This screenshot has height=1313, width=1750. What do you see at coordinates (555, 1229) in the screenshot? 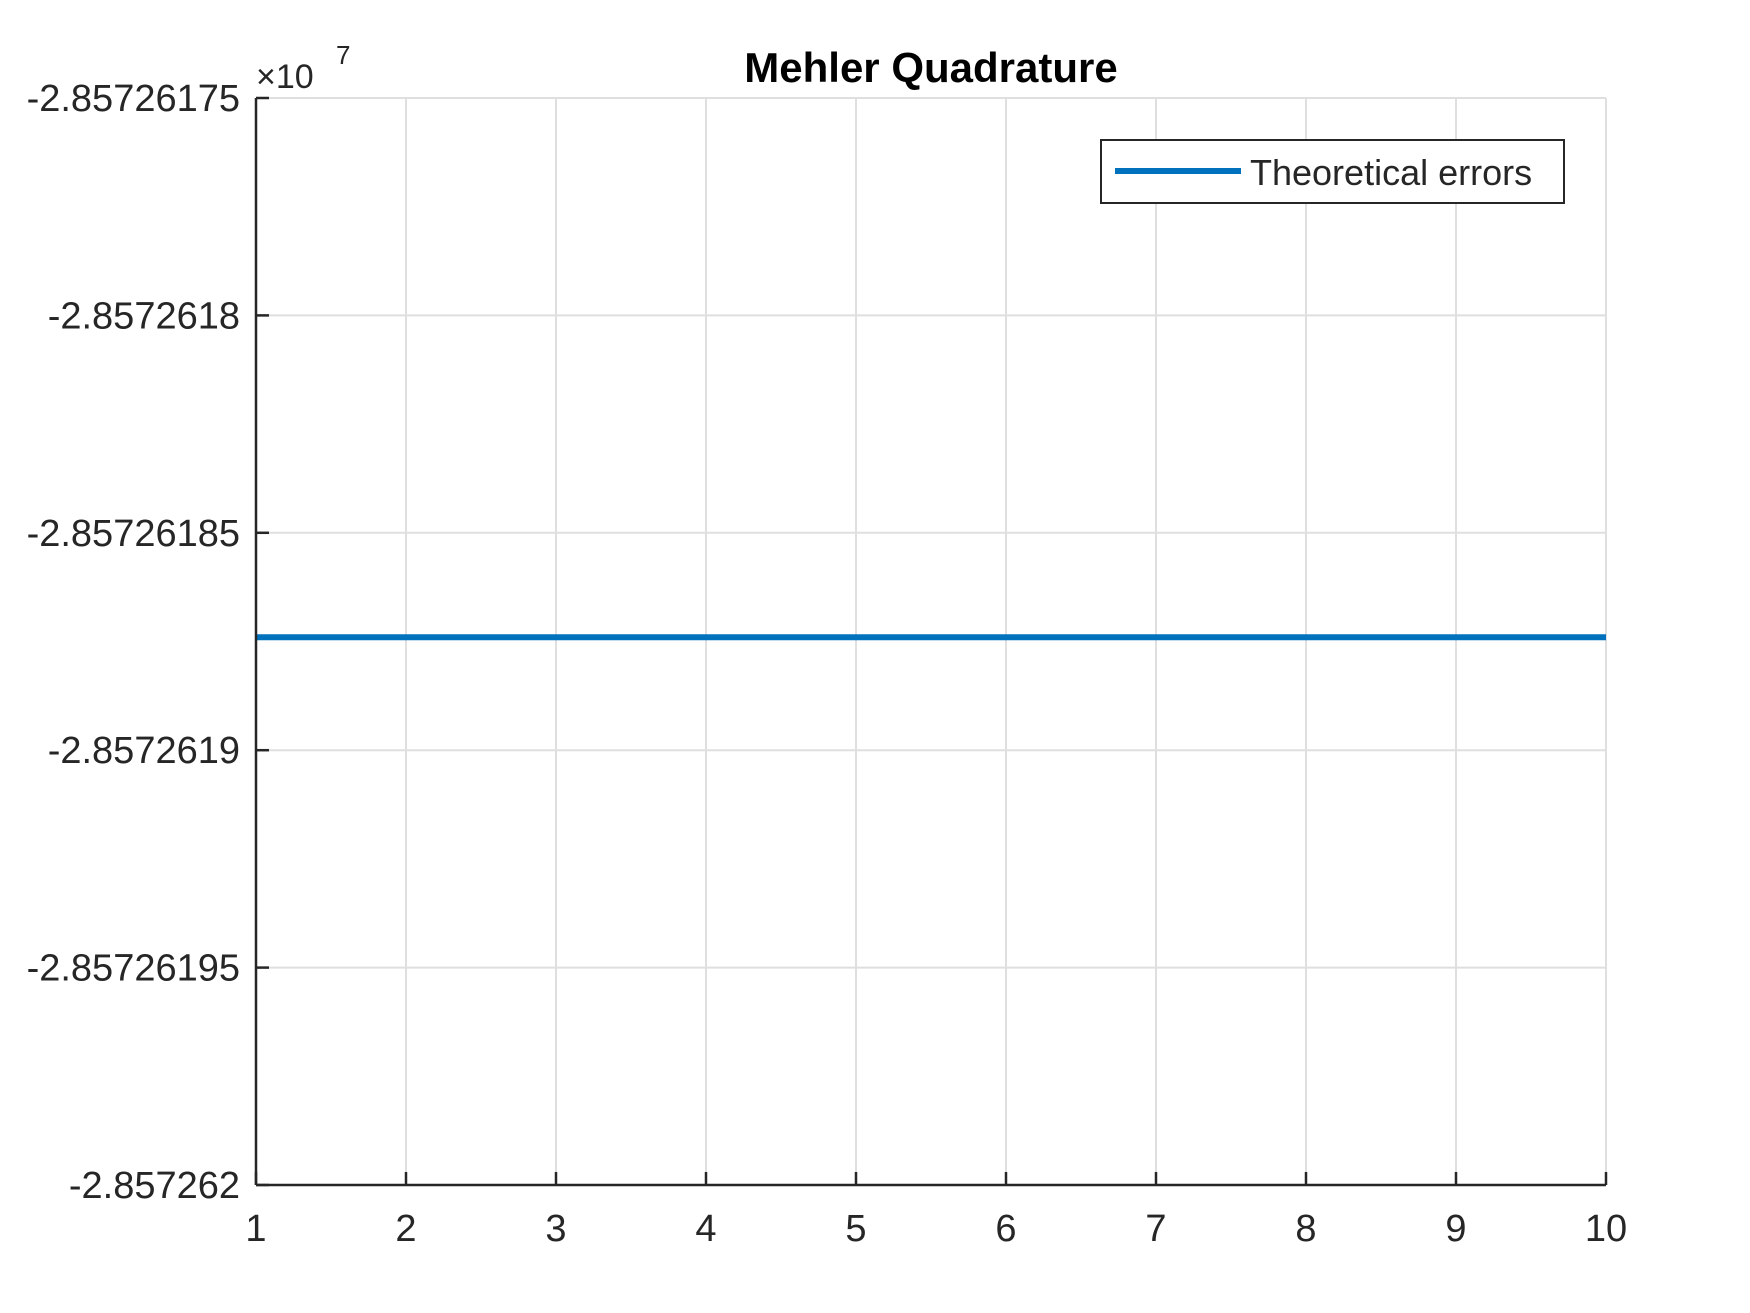
I see `x-tick-label-3: 3` at bounding box center [555, 1229].